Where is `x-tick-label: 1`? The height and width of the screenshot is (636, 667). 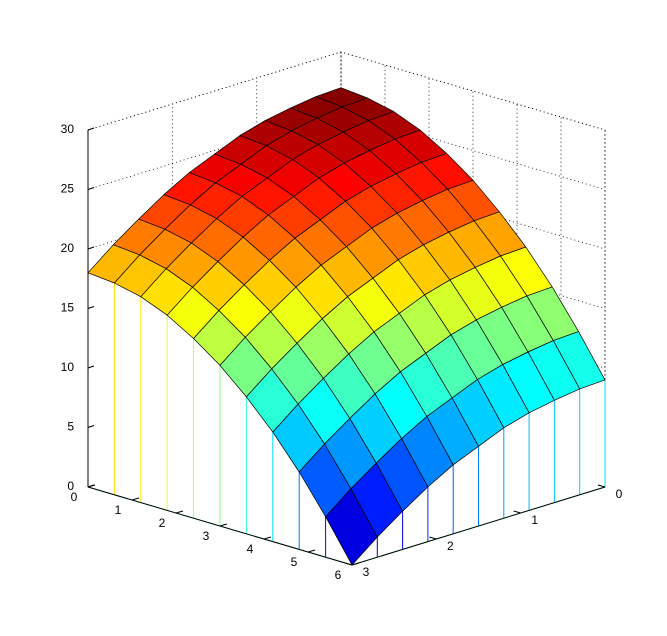
x-tick-label: 1 is located at coordinates (118, 510).